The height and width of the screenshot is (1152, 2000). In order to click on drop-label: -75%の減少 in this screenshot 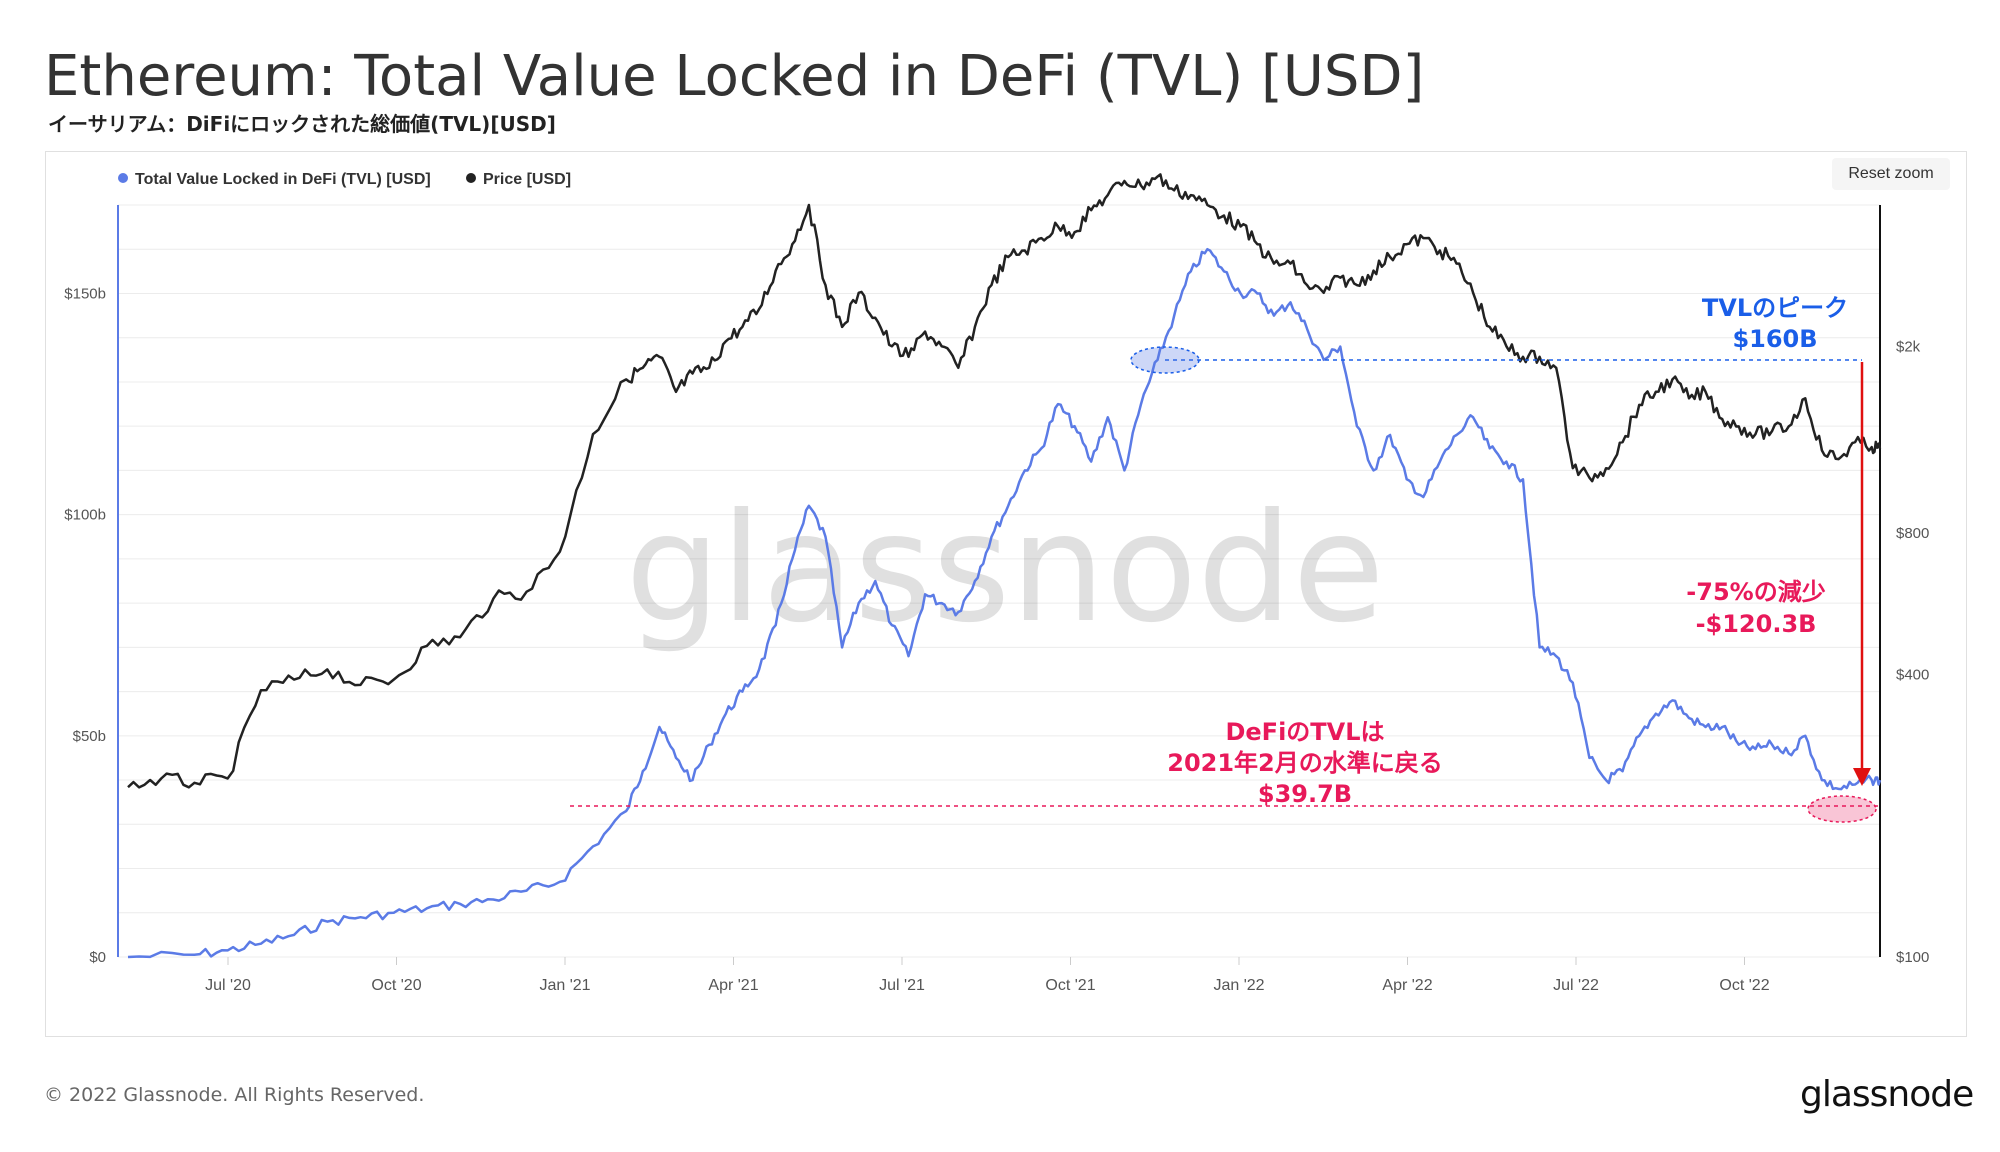, I will do `click(1755, 592)`.